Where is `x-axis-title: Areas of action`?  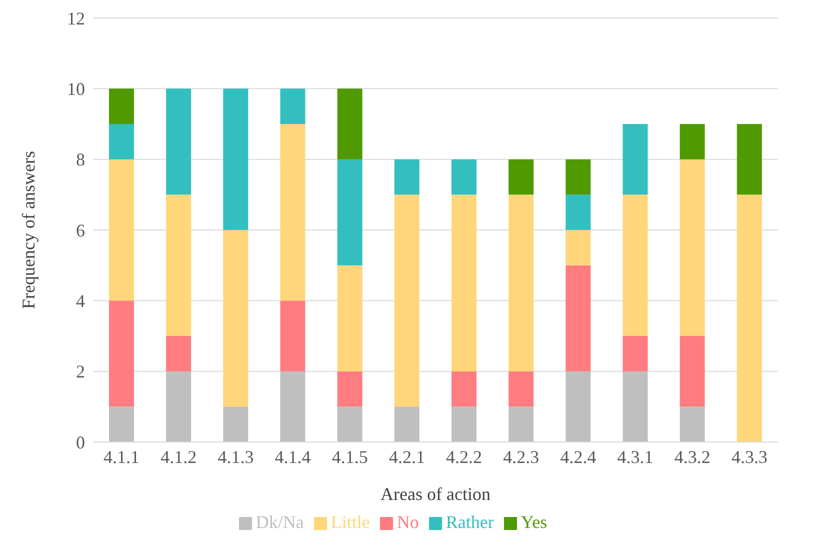 x-axis-title: Areas of action is located at coordinates (435, 494).